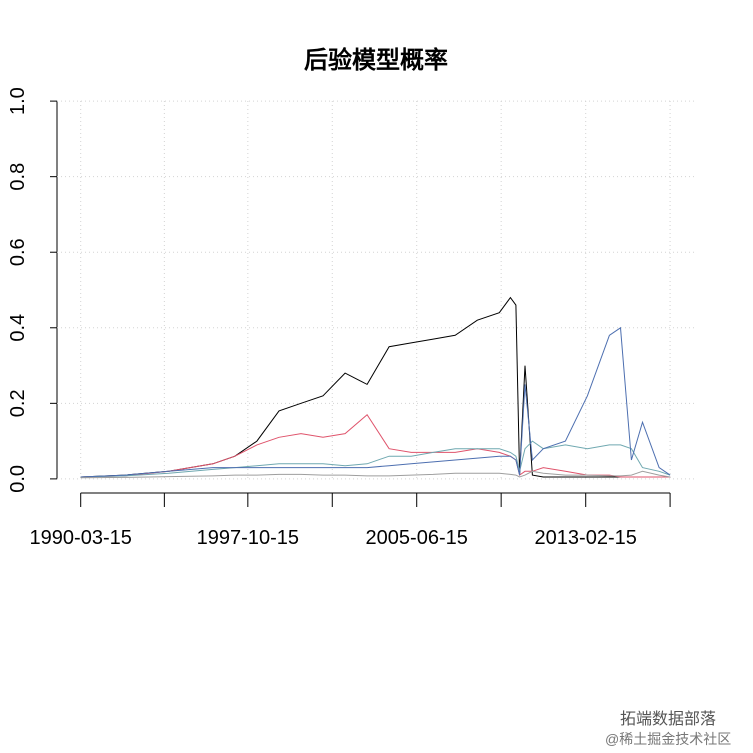 The image size is (753, 753). What do you see at coordinates (18, 177) in the screenshot?
I see `y-tick-label: 0.8` at bounding box center [18, 177].